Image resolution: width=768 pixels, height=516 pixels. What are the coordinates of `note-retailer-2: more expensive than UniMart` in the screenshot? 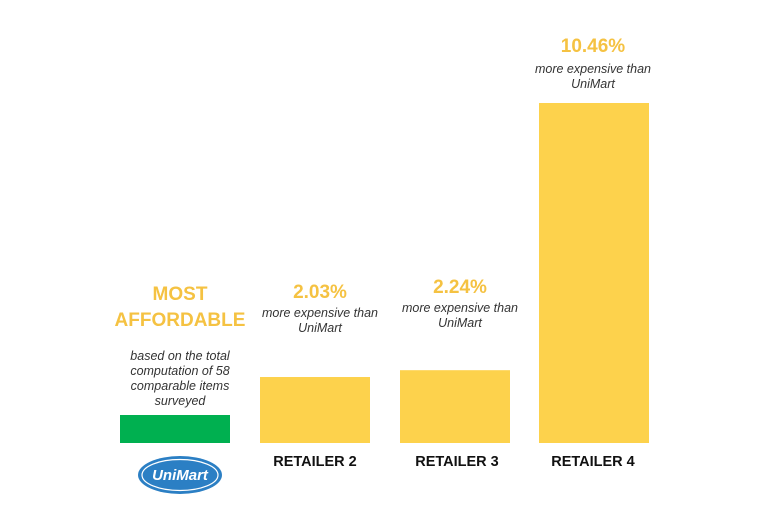 It's located at (320, 320).